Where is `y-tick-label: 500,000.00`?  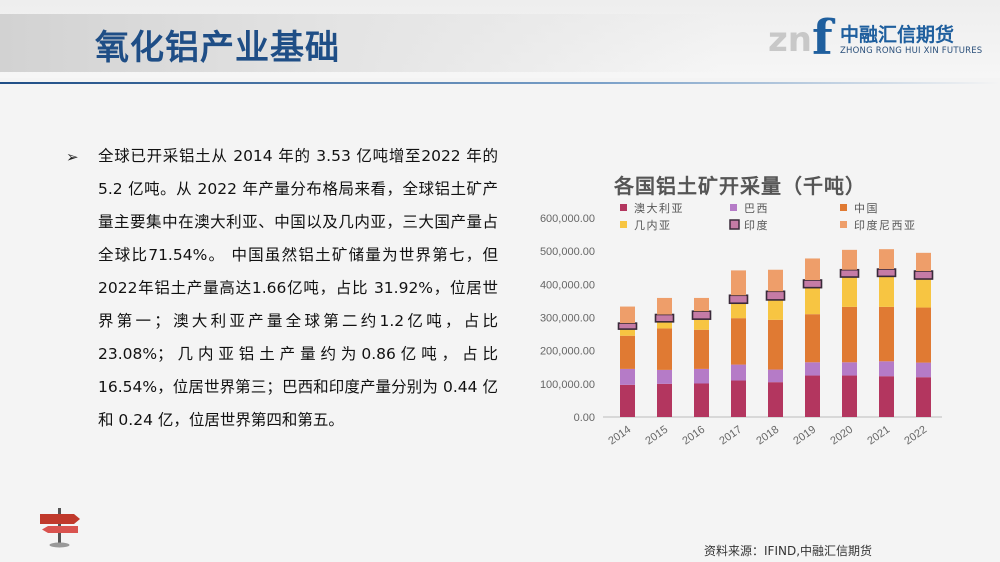 y-tick-label: 500,000.00 is located at coordinates (567, 252).